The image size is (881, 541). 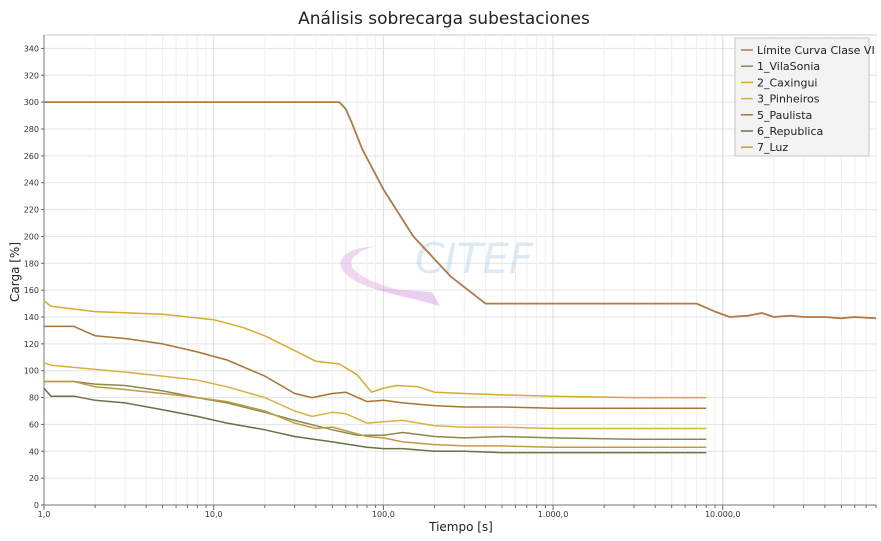 What do you see at coordinates (816, 50) in the screenshot?
I see `legend-entry: Límite Curva Clase VI` at bounding box center [816, 50].